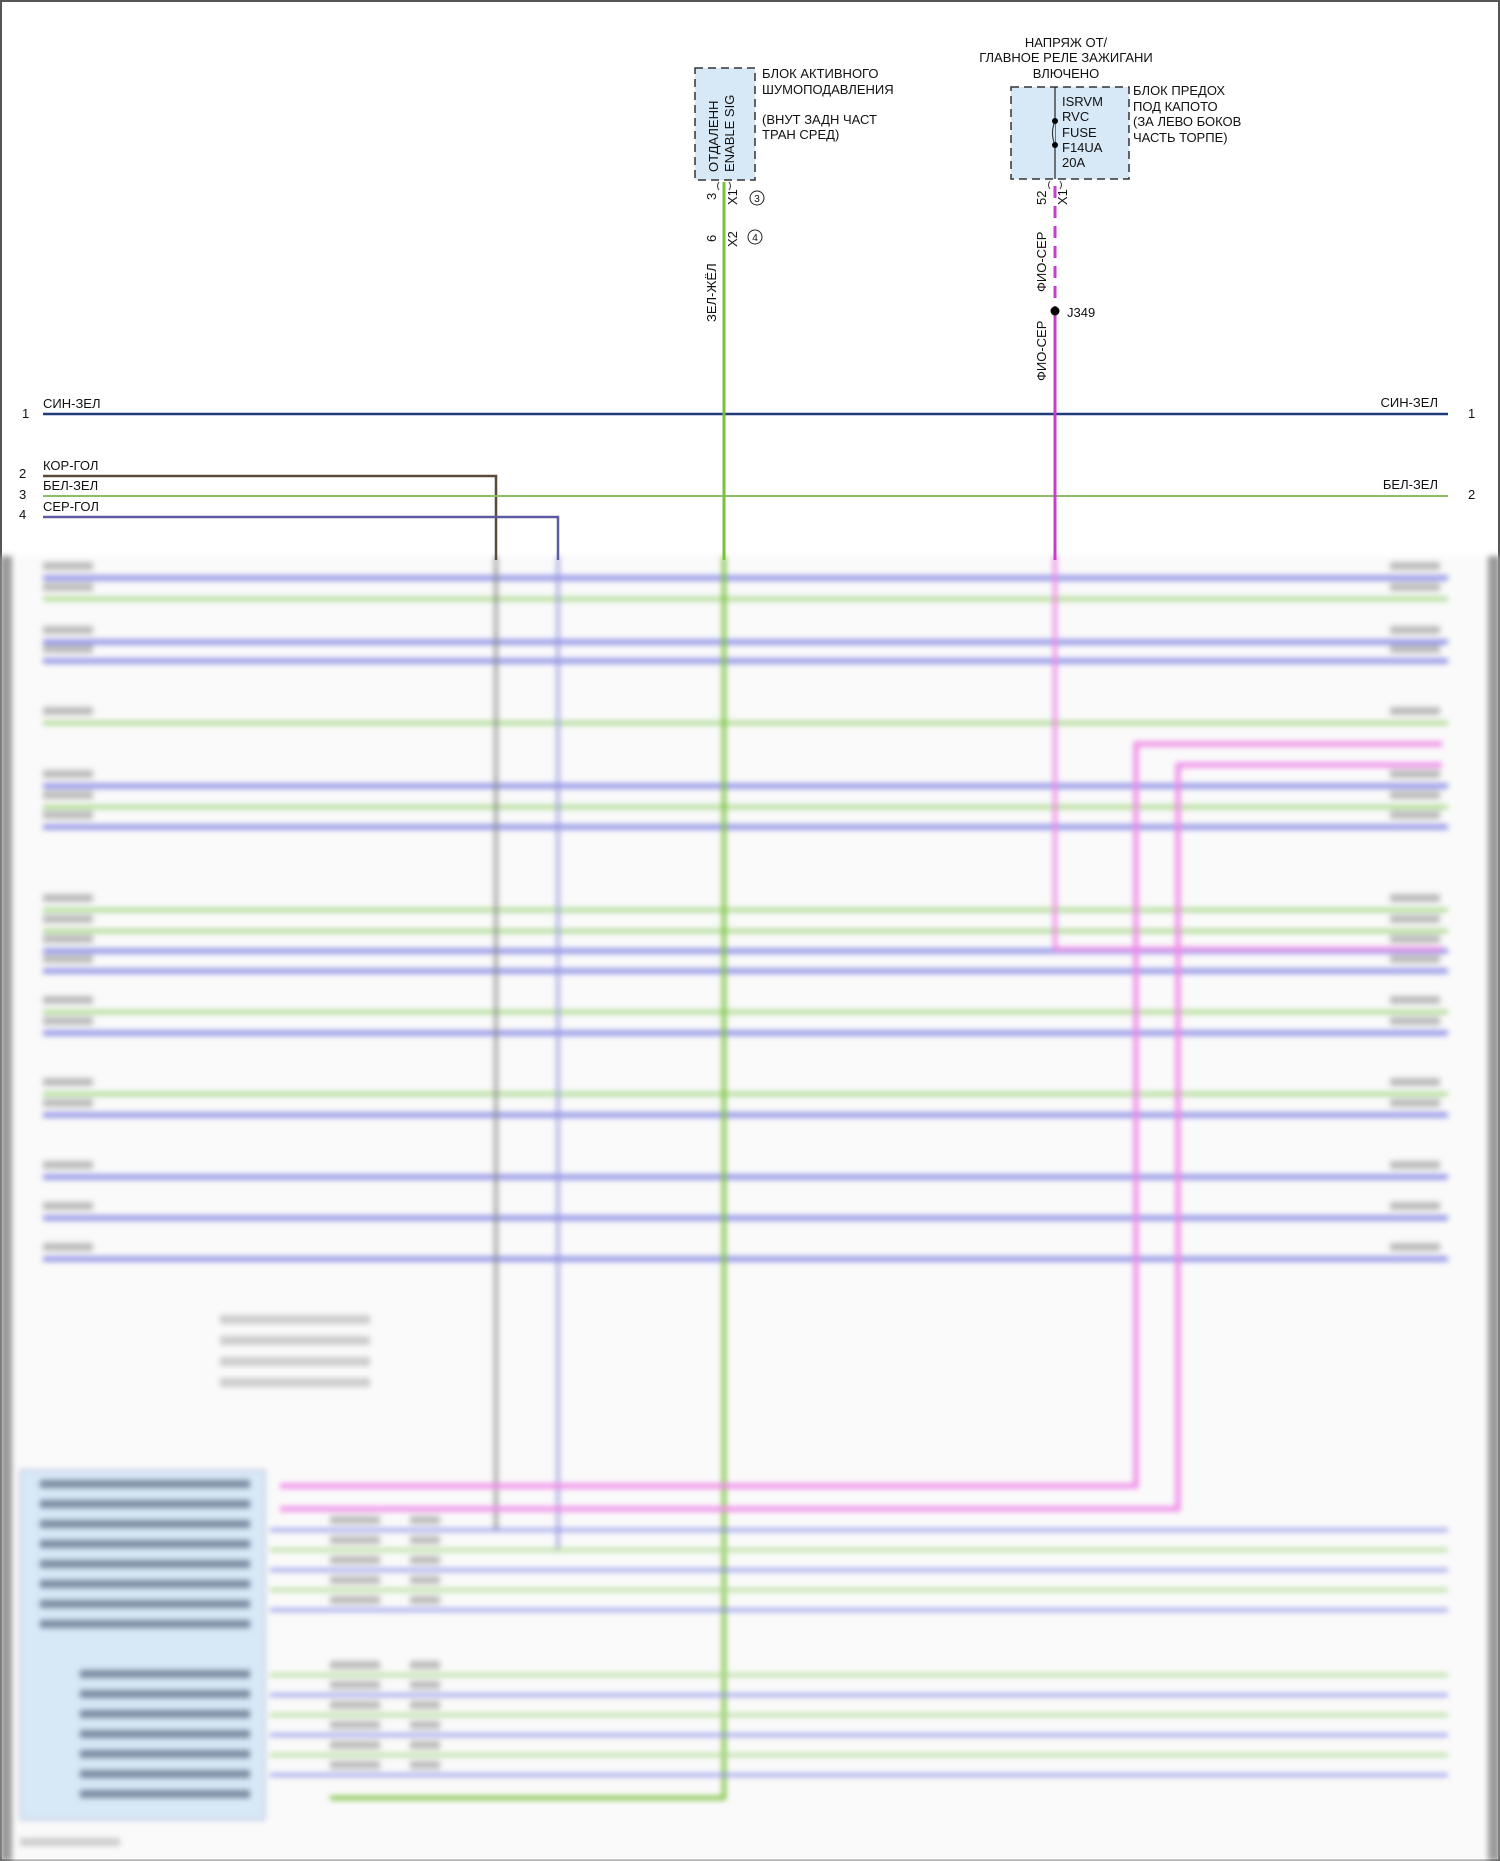 This screenshot has width=1500, height=1861. What do you see at coordinates (828, 89) in the screenshot?
I see `anc-module-title: ШУМОПОДАВЛЕНИЯ` at bounding box center [828, 89].